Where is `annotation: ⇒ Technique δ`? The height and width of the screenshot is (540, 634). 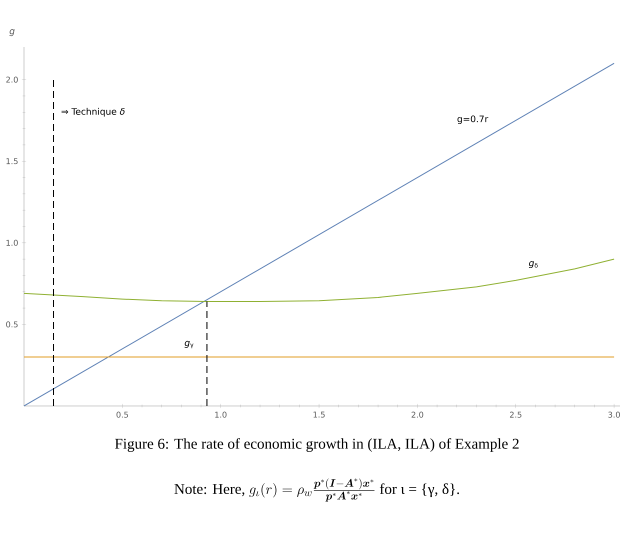 annotation: ⇒ Technique δ is located at coordinates (93, 112).